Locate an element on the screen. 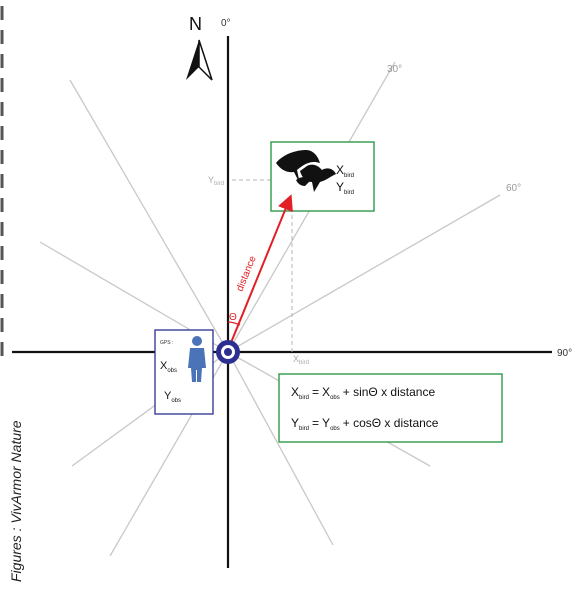  north-arrow-icon is located at coordinates (199, 60).